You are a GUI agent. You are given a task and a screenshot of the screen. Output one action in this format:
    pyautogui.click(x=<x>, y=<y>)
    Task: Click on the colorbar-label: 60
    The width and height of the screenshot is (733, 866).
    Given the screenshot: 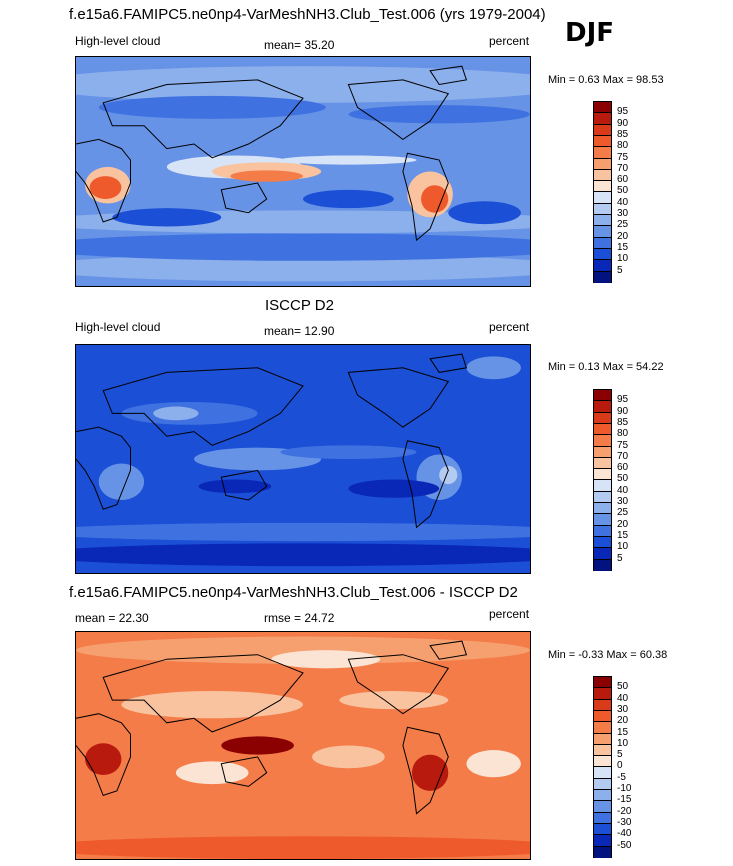 What is the action you would take?
    pyautogui.click(x=623, y=468)
    